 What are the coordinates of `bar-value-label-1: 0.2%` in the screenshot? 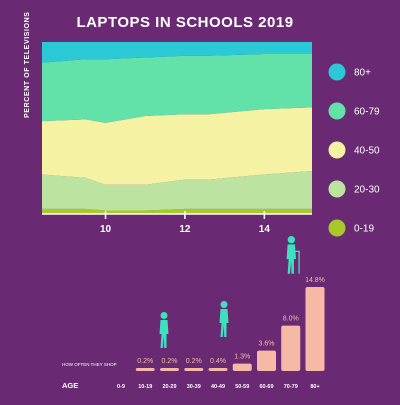 It's located at (145, 361).